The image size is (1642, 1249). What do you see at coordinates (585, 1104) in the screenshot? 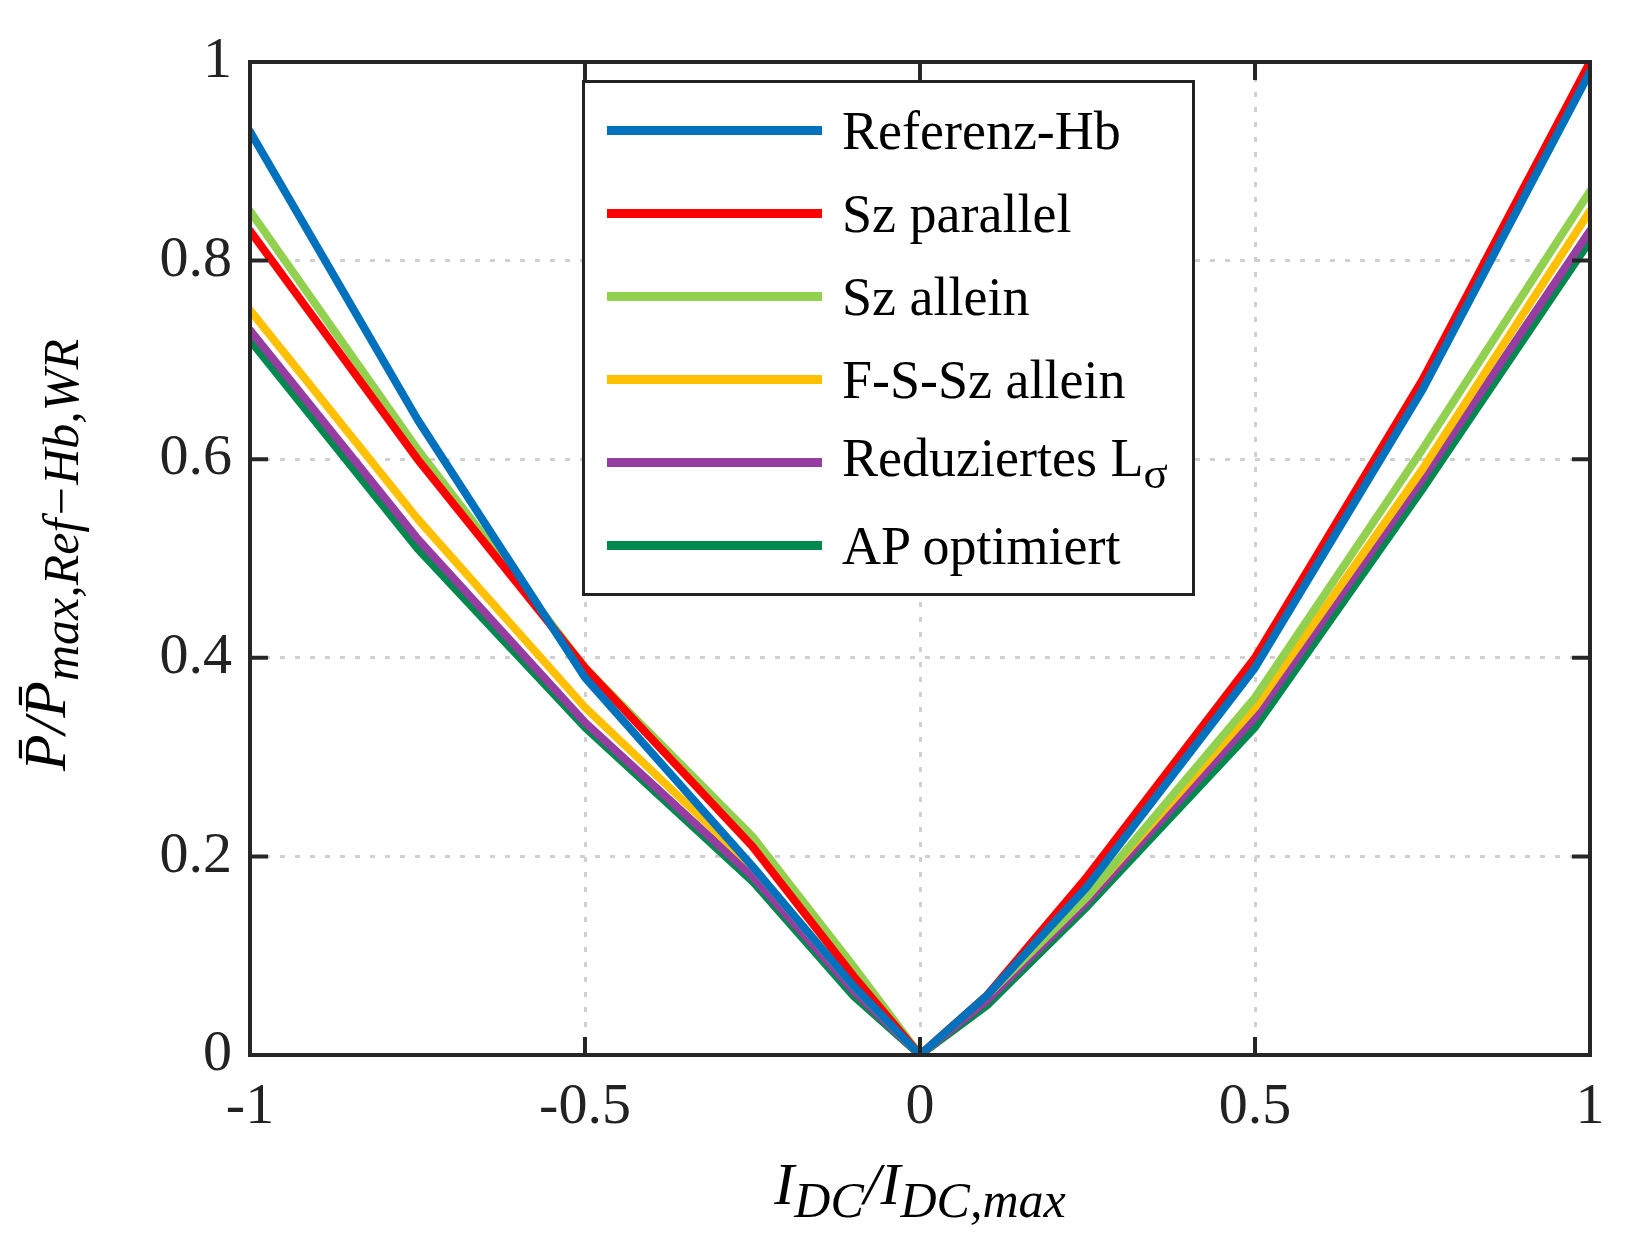
I see `x-tick-label: -0.5` at bounding box center [585, 1104].